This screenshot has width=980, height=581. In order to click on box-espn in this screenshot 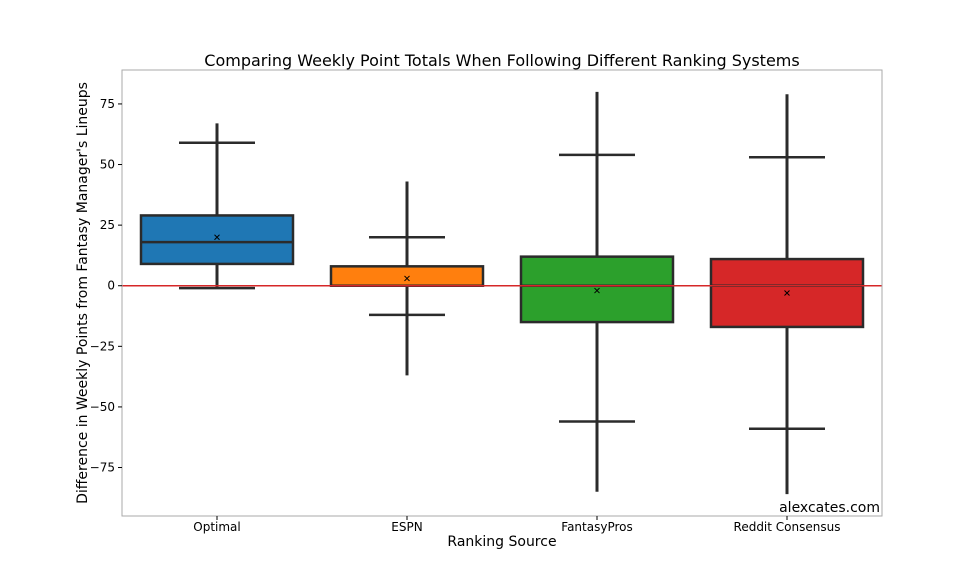, I will do `click(407, 278)`.